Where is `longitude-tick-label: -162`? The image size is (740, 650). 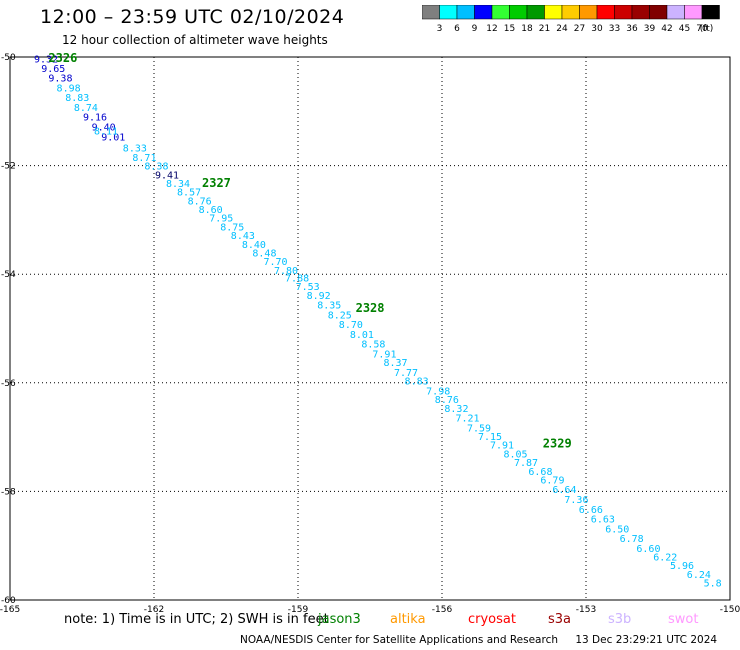
longitude-tick-label: -162 is located at coordinates (154, 608).